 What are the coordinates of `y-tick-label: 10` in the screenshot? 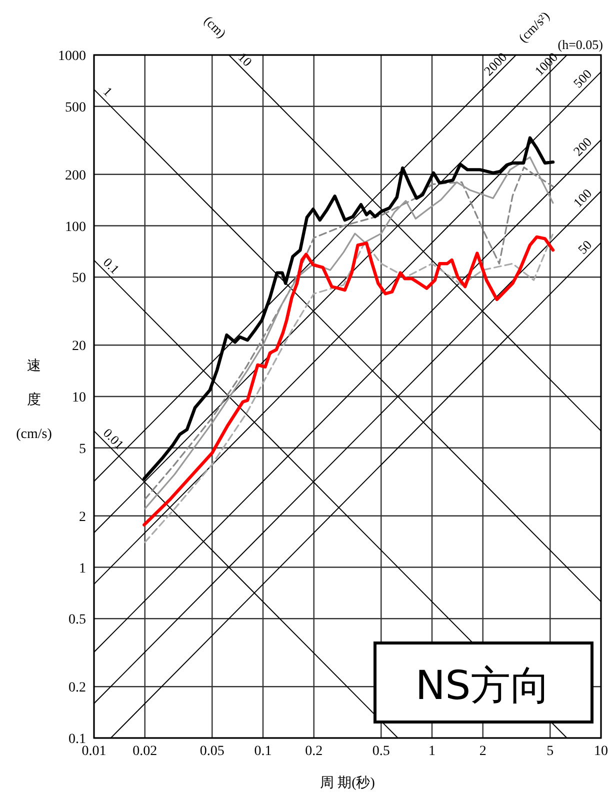 It's located at (79, 398).